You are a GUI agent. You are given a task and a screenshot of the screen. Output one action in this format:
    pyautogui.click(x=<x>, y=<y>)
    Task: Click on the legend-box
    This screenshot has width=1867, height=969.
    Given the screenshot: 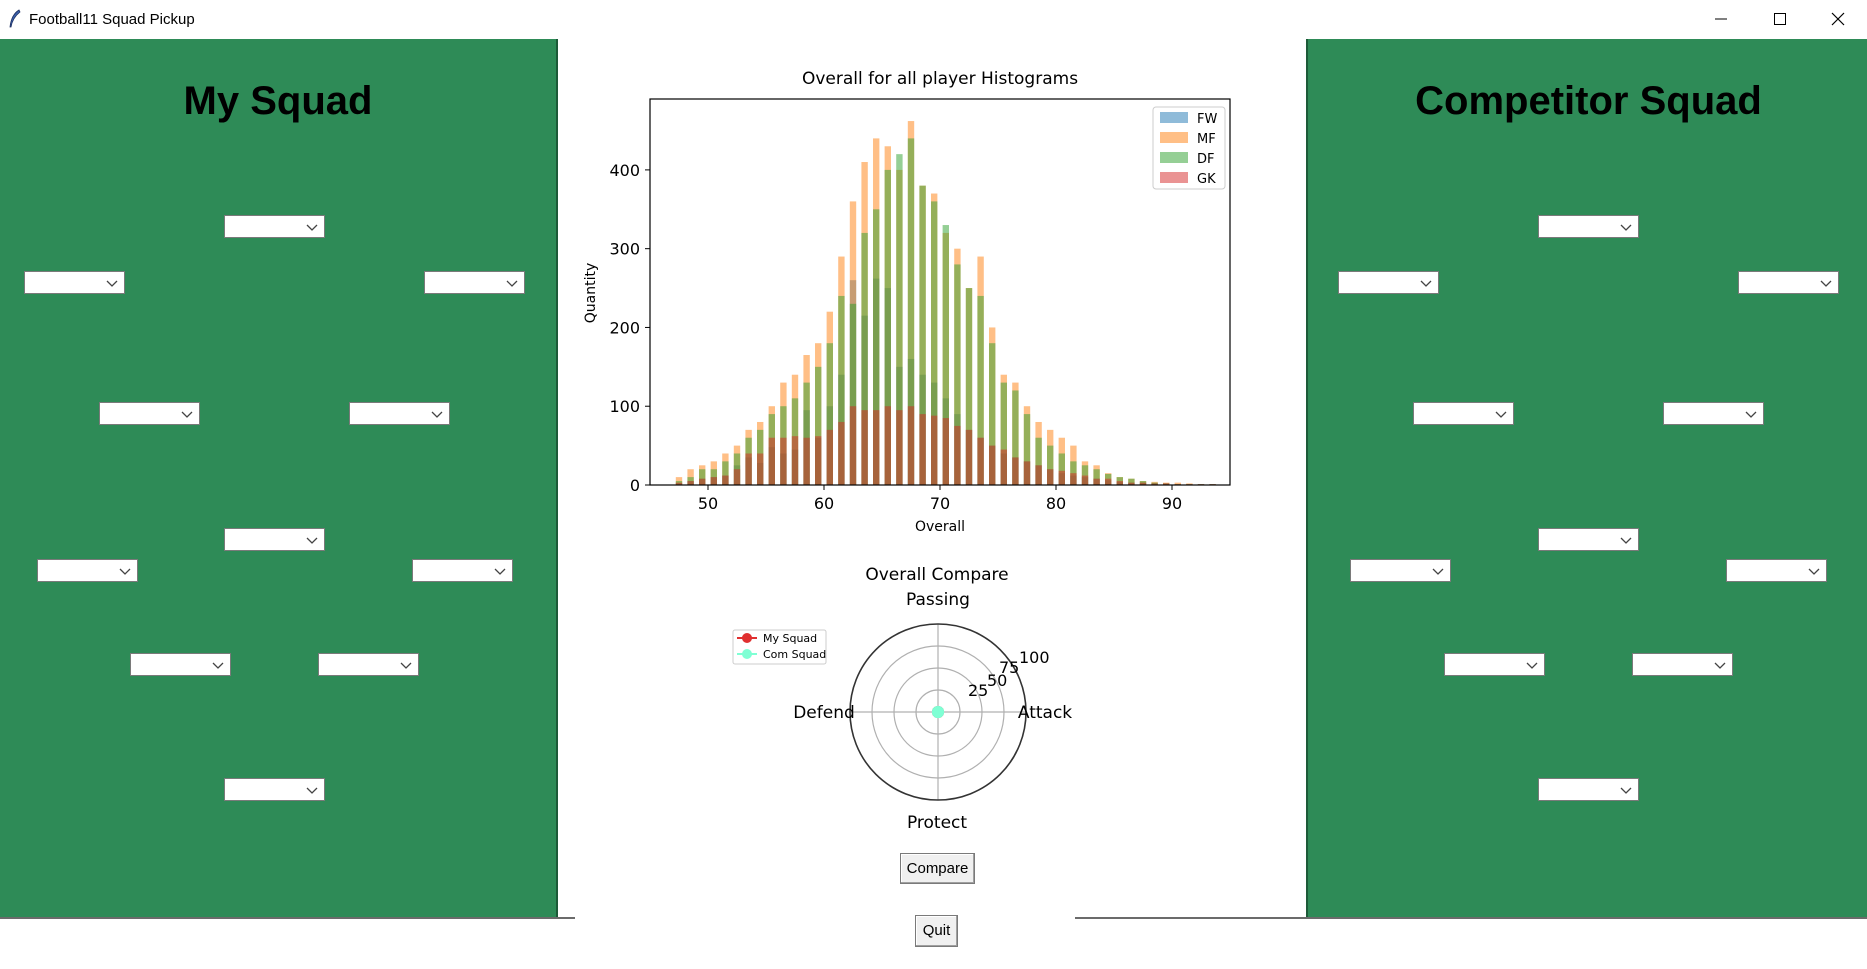 What is the action you would take?
    pyautogui.click(x=1189, y=148)
    